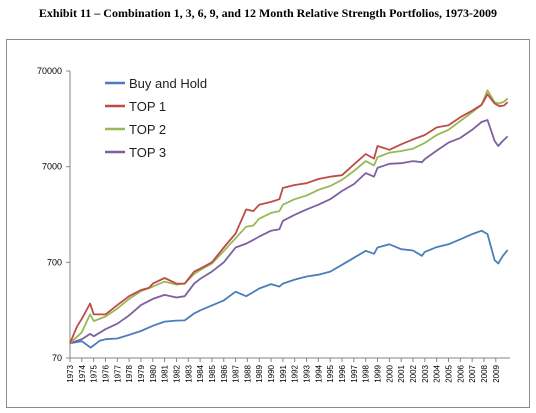 The height and width of the screenshot is (413, 536). What do you see at coordinates (54, 262) in the screenshot?
I see `y-tick-label: 700` at bounding box center [54, 262].